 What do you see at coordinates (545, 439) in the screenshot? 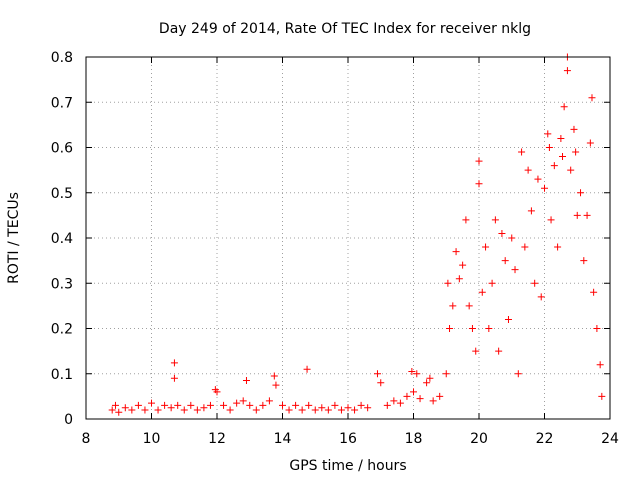
I see `x-tick-label: 22` at bounding box center [545, 439].